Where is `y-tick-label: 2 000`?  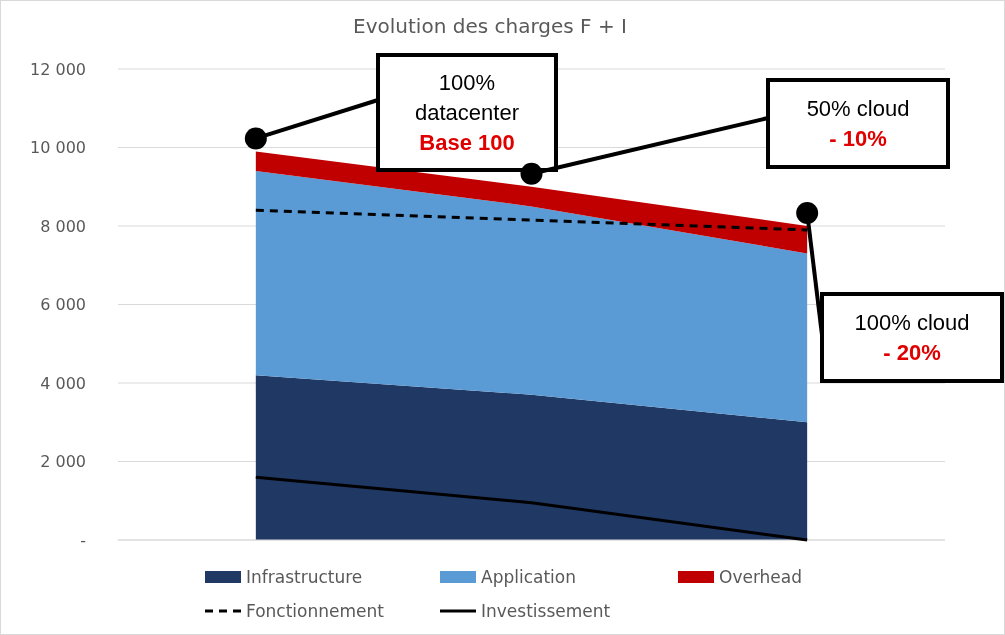
y-tick-label: 2 000 is located at coordinates (63, 462).